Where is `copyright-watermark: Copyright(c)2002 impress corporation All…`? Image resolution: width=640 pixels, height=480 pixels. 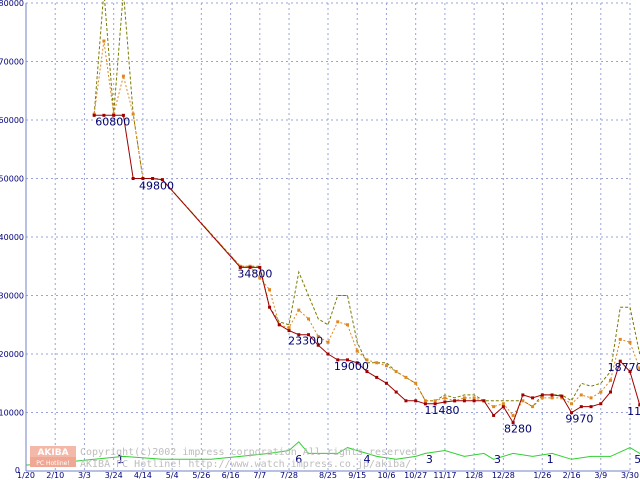 copyright-watermark: Copyright(c)2002 impress corporation All… is located at coordinates (248, 452).